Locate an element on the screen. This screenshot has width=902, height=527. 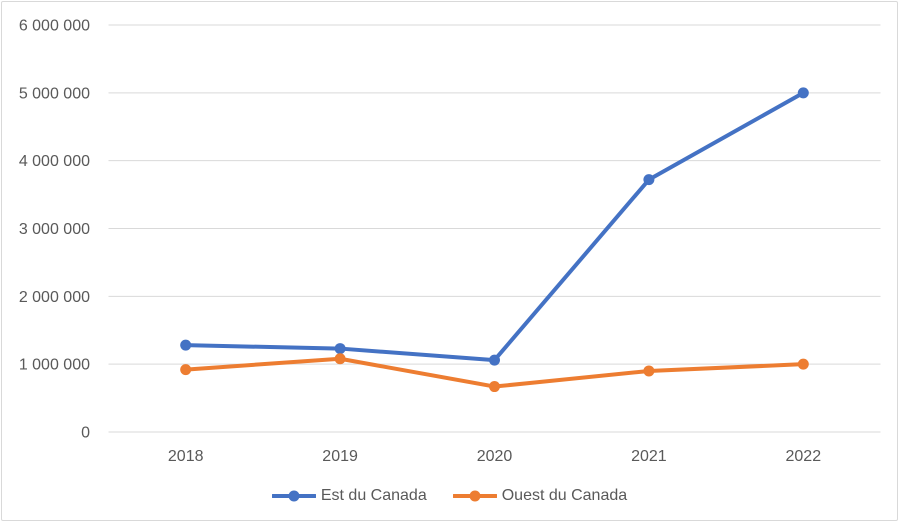
y-axis-label: 6 000 000 is located at coordinates (54, 26).